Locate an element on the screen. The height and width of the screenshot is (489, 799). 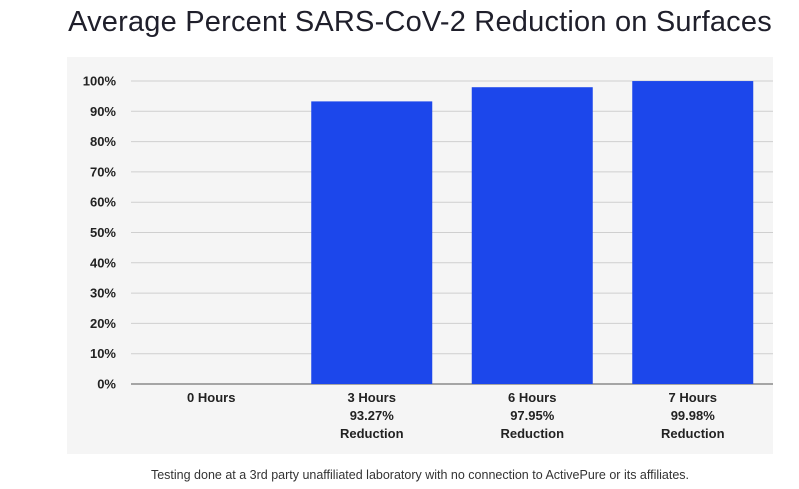
x-category-label: 6 Hours is located at coordinates (532, 397).